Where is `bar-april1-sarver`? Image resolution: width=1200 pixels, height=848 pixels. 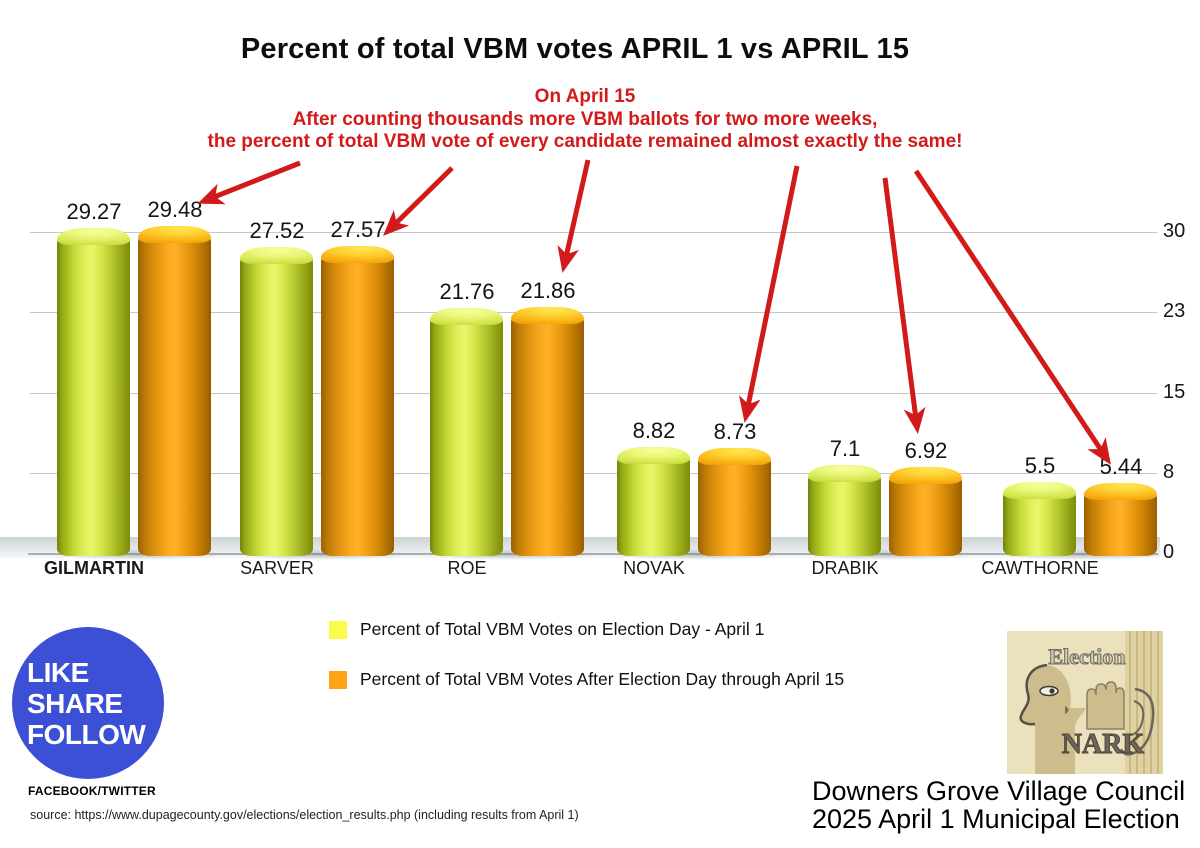
bar-april1-sarver is located at coordinates (276, 401).